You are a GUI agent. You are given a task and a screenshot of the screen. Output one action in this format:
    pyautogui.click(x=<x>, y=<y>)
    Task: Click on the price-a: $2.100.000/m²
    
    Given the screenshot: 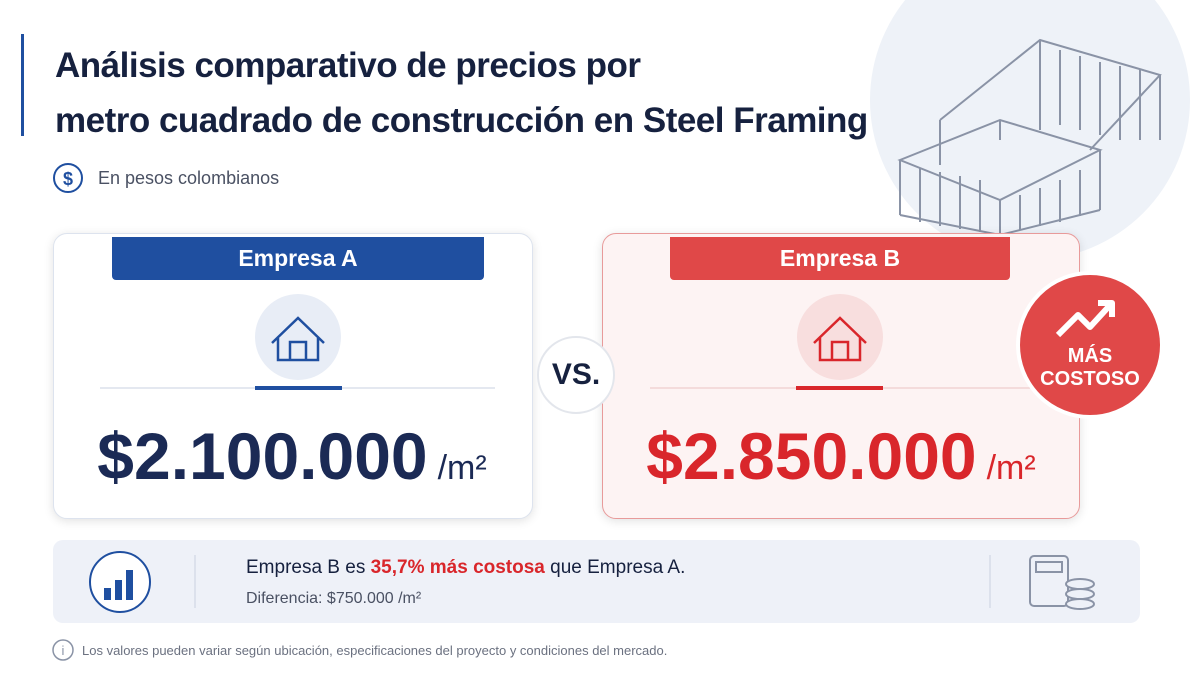 What is the action you would take?
    pyautogui.click(x=292, y=456)
    